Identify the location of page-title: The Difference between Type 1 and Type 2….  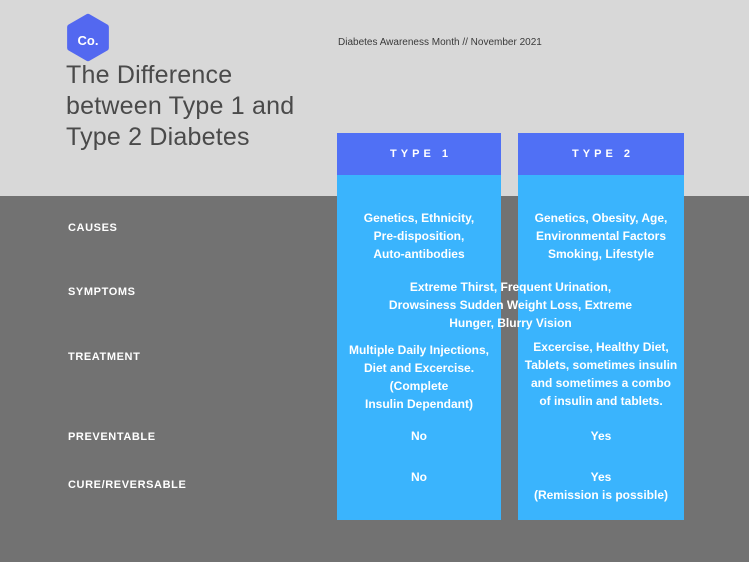
(180, 106).